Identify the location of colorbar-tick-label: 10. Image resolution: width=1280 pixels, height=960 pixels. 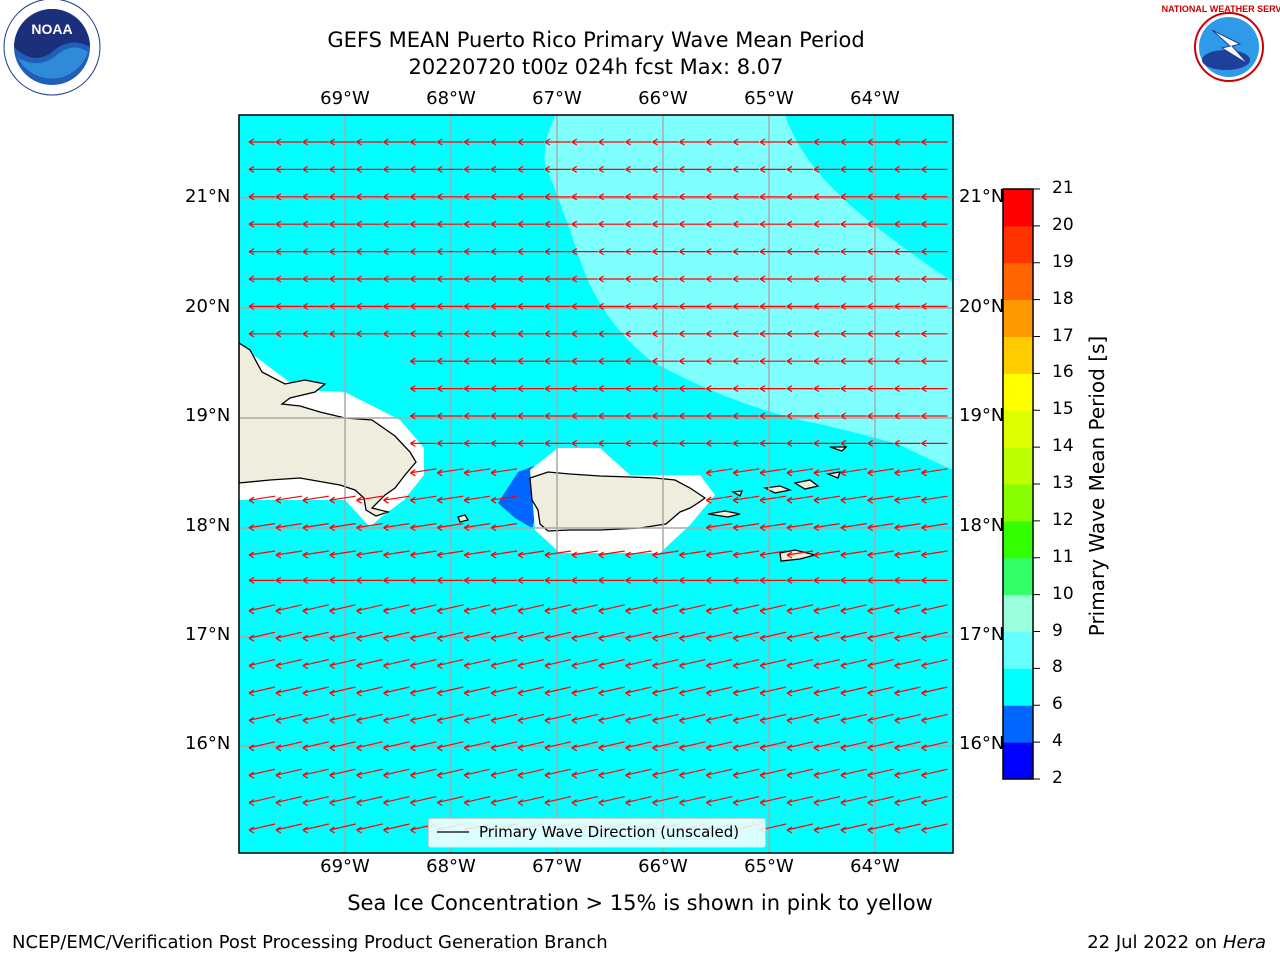
(1063, 593).